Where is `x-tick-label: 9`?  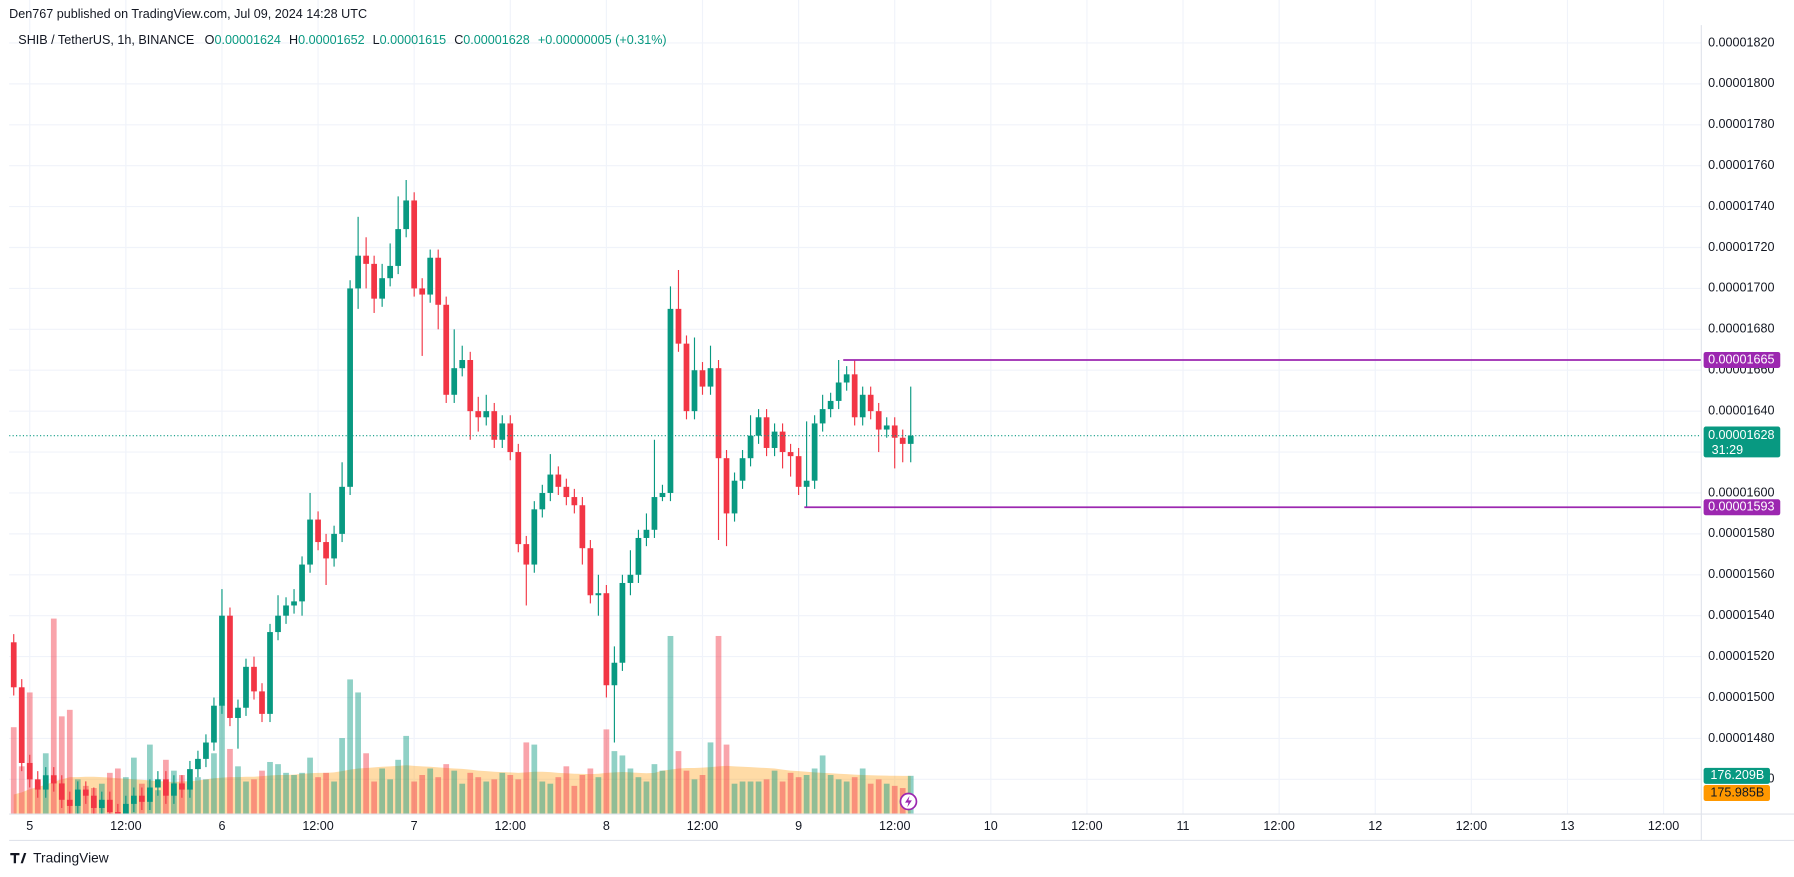 x-tick-label: 9 is located at coordinates (798, 826).